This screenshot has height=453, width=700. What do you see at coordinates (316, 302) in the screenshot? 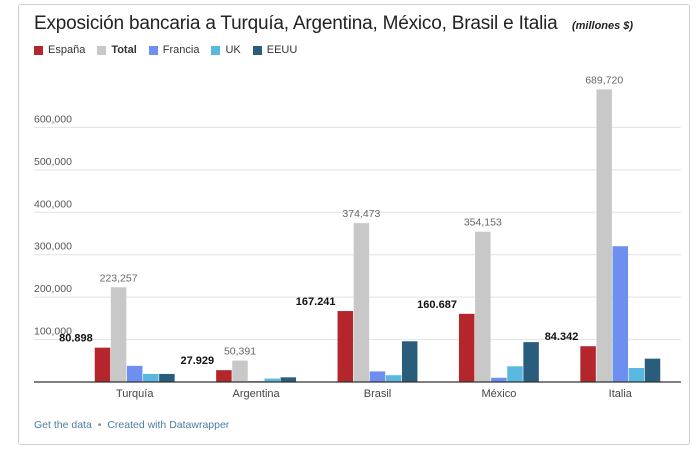
I see `data-label: 167.241` at bounding box center [316, 302].